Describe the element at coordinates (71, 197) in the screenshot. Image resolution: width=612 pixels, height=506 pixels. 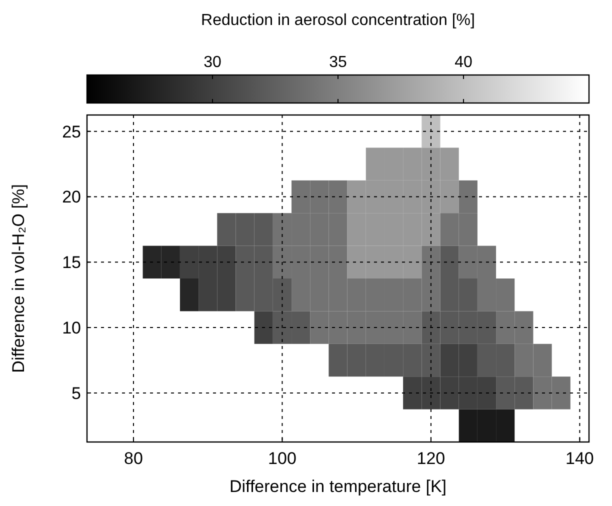
I see `y-tick-label: 20` at that location.